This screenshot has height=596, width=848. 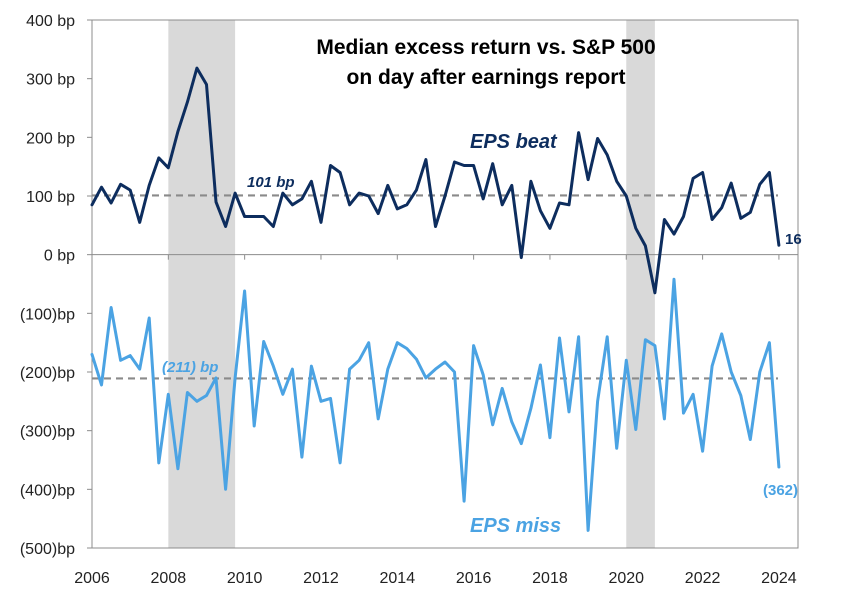 What do you see at coordinates (321, 578) in the screenshot?
I see `x-tick-label-3: 2012` at bounding box center [321, 578].